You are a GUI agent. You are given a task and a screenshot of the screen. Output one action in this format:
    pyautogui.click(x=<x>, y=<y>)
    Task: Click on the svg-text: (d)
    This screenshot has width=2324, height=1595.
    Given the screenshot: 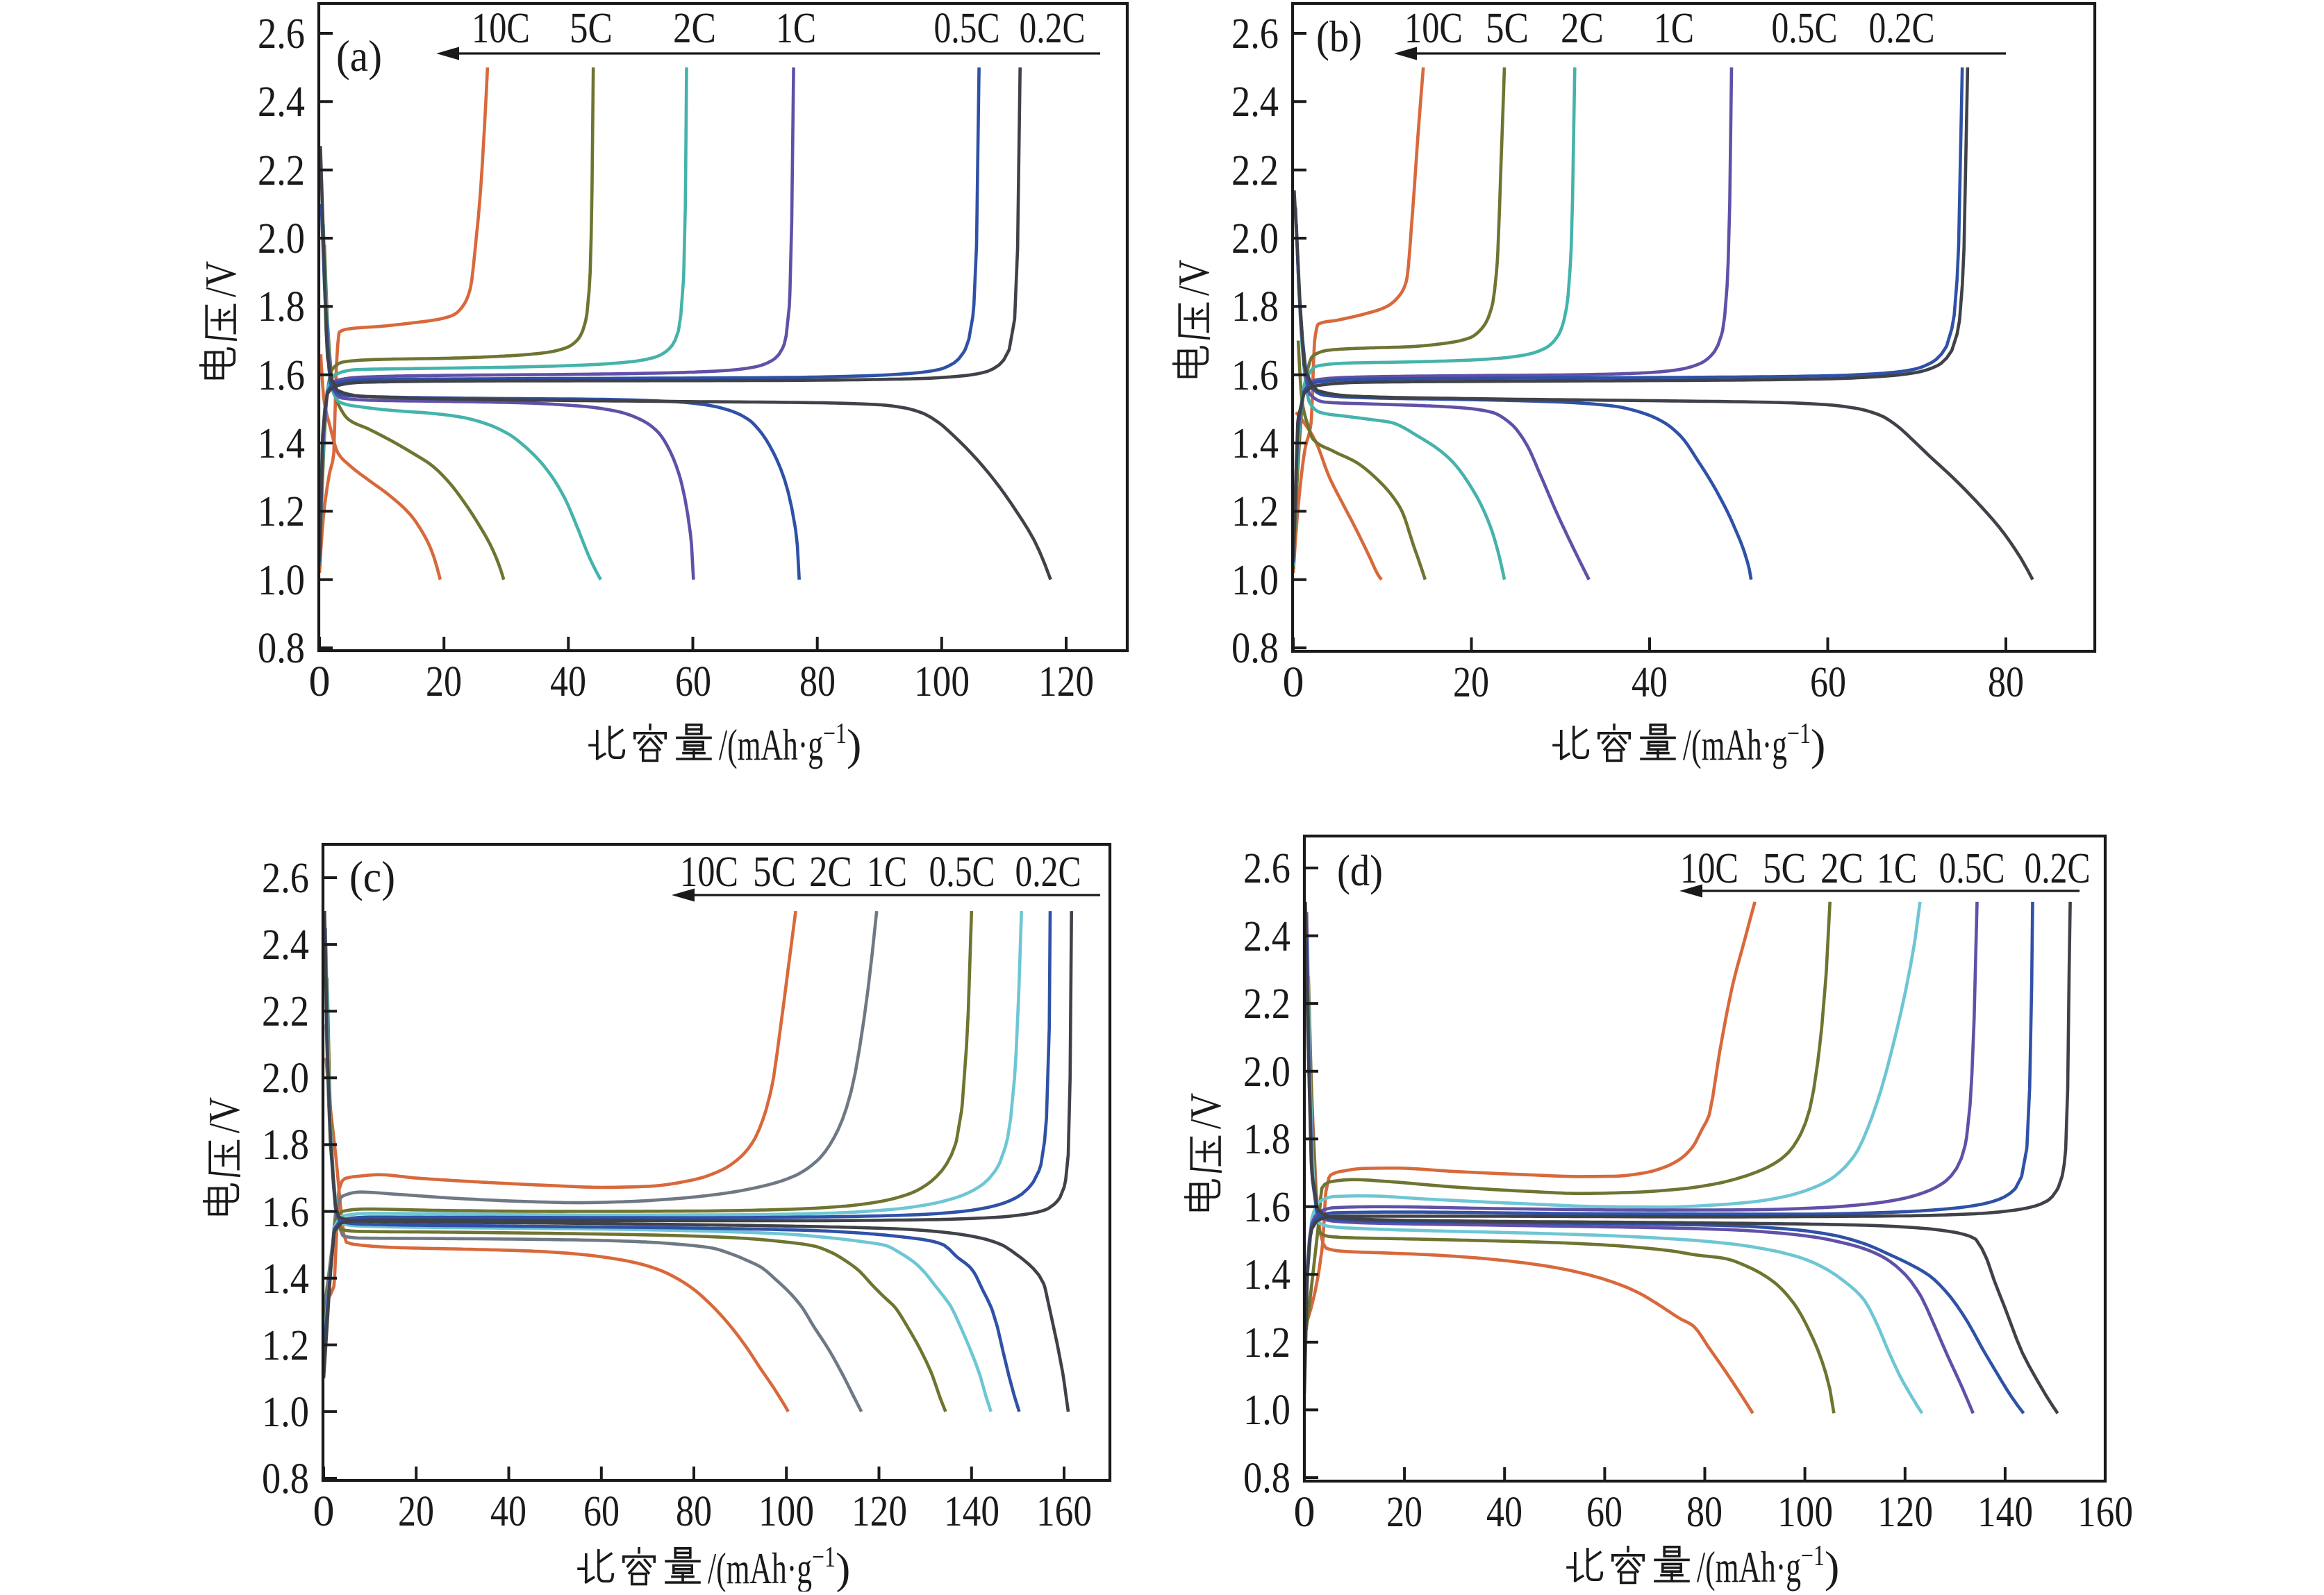 What is the action you would take?
    pyautogui.click(x=1360, y=870)
    